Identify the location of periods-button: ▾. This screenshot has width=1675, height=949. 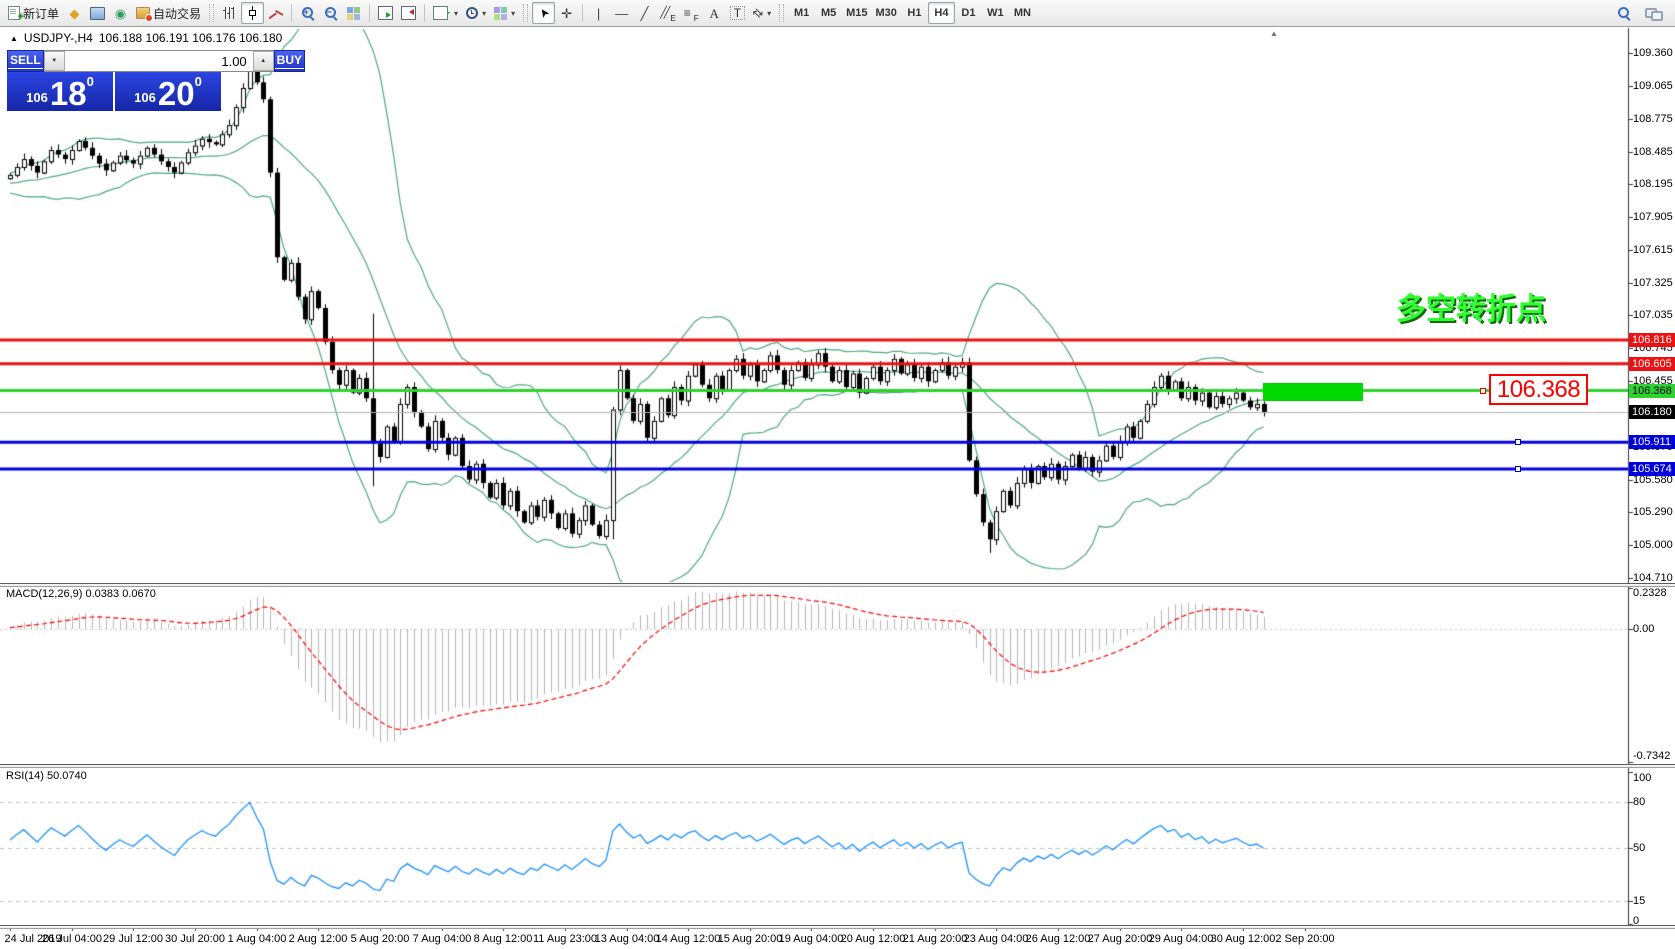
(476, 13).